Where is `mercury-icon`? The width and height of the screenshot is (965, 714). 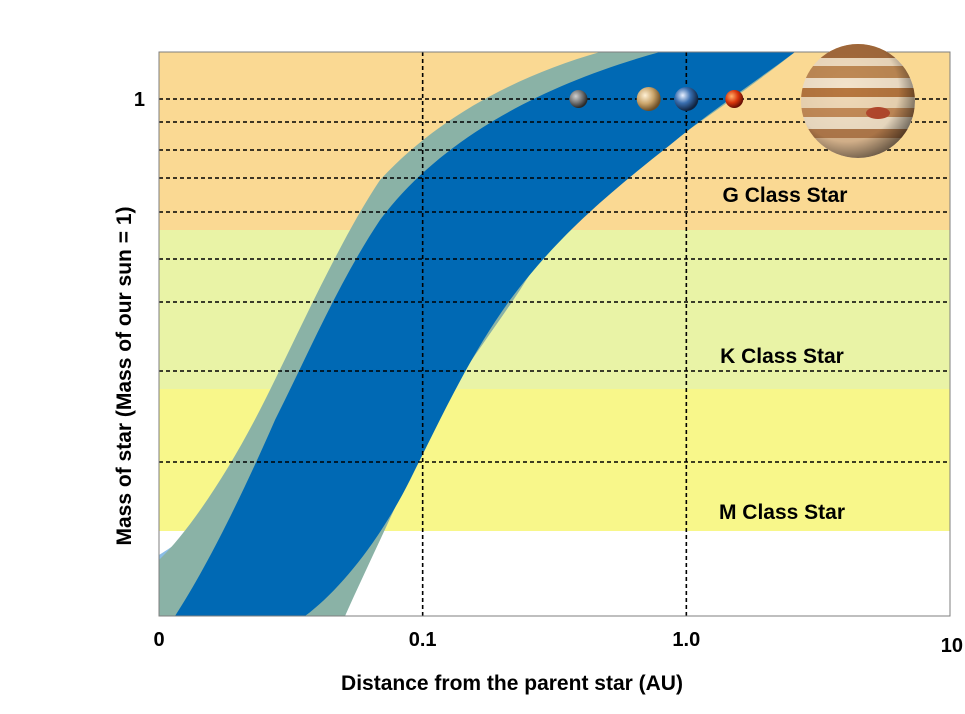 mercury-icon is located at coordinates (578, 99).